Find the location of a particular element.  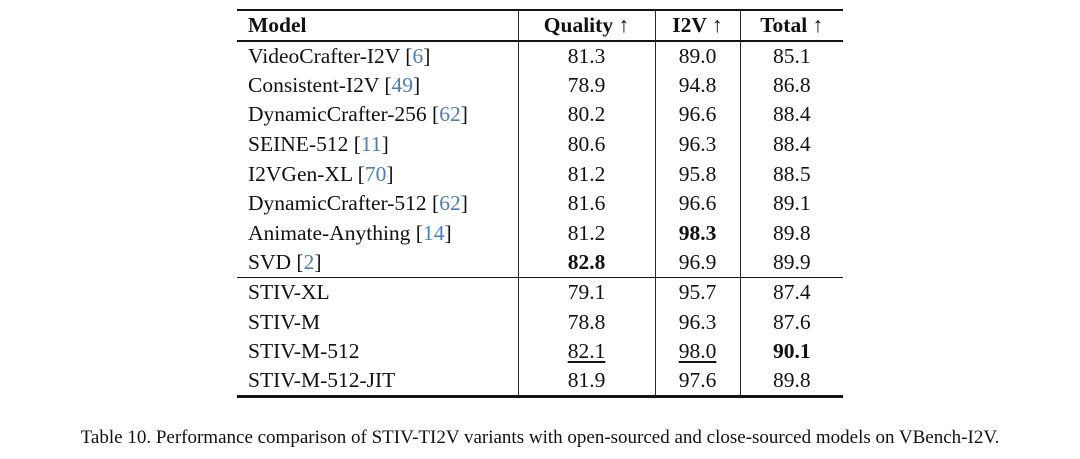

table-row: SVD [2] 82.8 96.9 89.9 is located at coordinates (540, 263).